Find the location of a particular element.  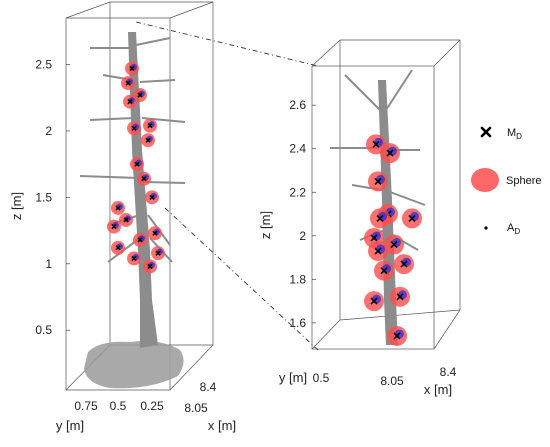

legend-item-ad: AD is located at coordinates (502, 229).